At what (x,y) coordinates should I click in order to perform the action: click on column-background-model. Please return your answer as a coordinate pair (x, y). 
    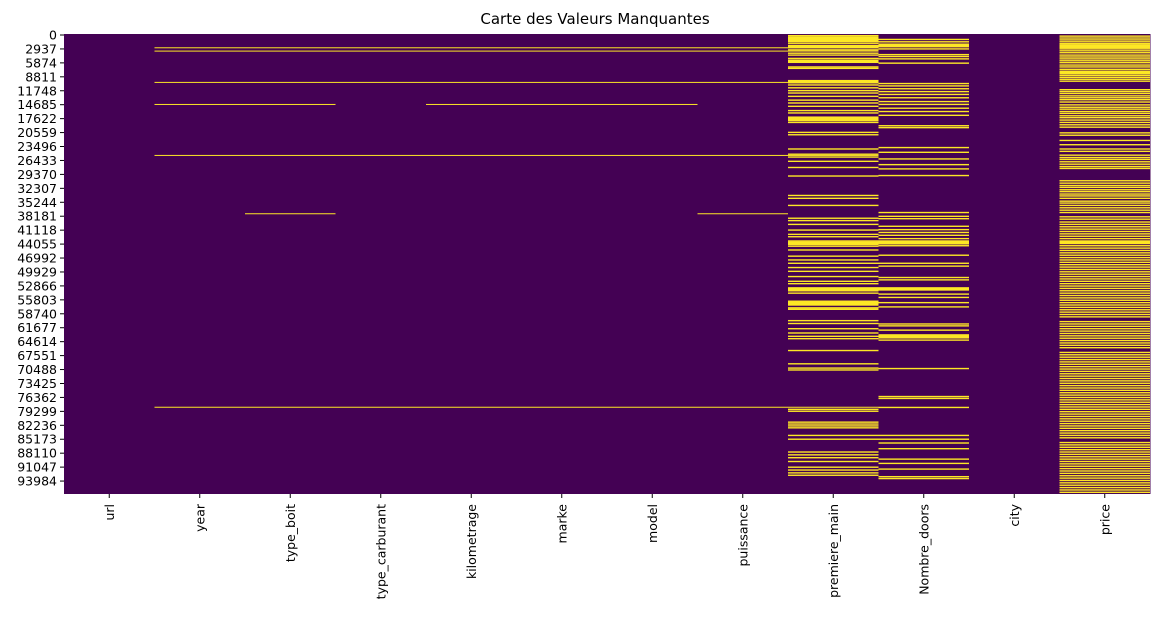
    Looking at the image, I should click on (652, 264).